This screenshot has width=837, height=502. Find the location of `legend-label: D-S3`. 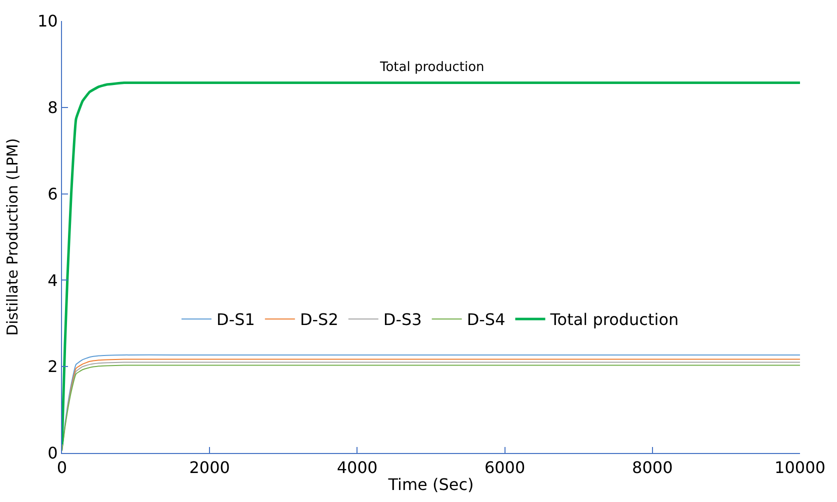

legend-label: D-S3 is located at coordinates (402, 320).